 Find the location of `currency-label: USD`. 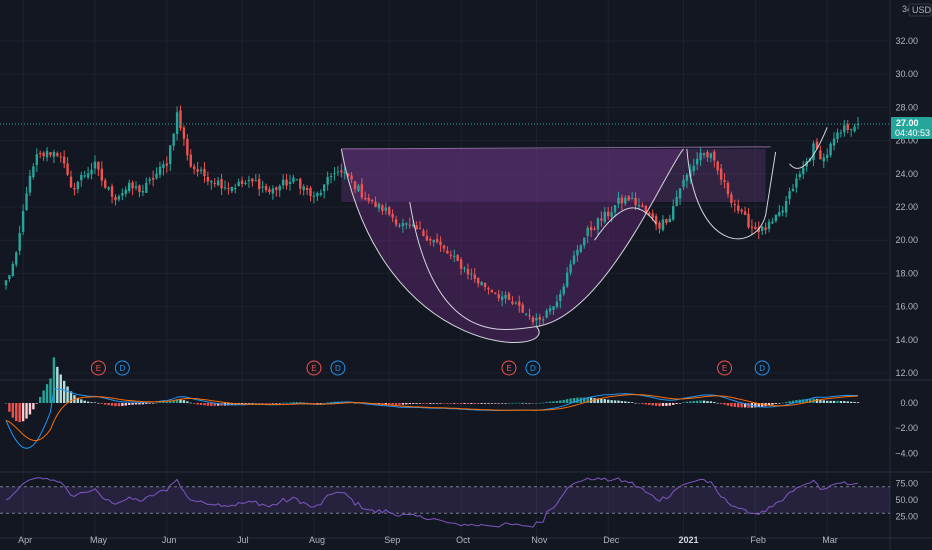

currency-label: USD is located at coordinates (922, 10).